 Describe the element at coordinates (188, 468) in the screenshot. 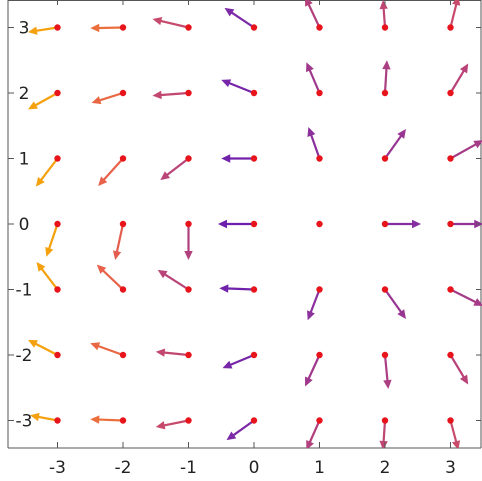

I see `x-tick-label: -1` at that location.